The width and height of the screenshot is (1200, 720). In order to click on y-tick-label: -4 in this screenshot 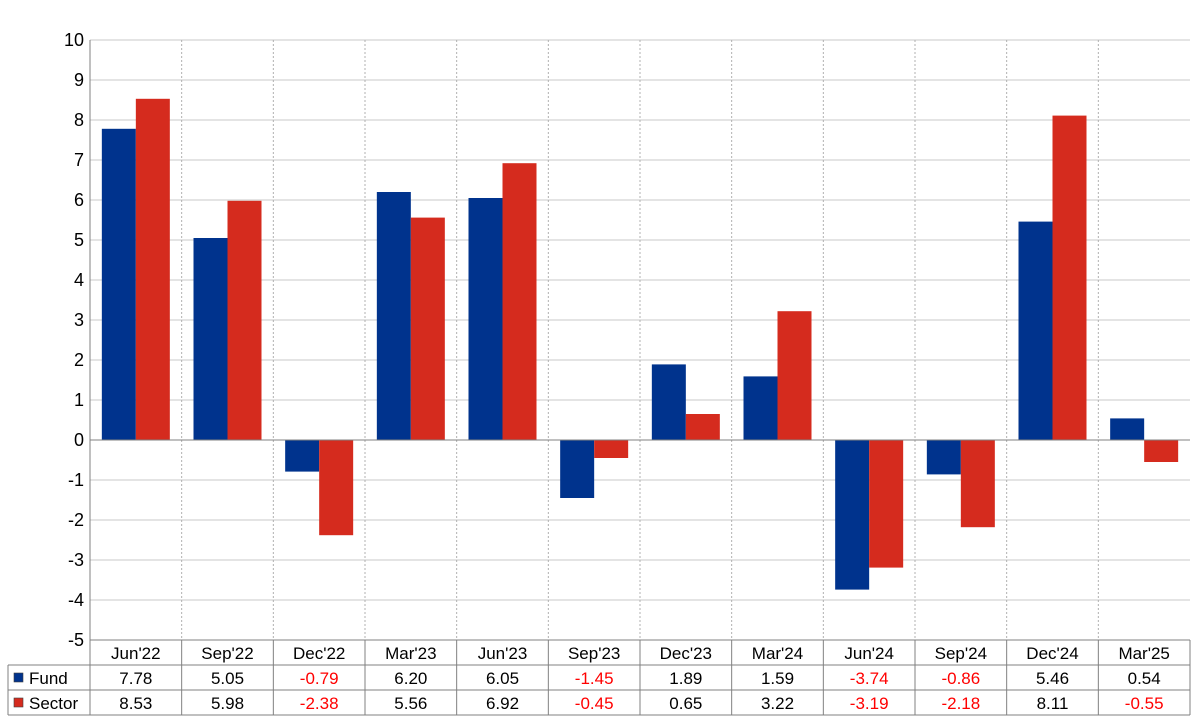, I will do `click(76, 600)`.